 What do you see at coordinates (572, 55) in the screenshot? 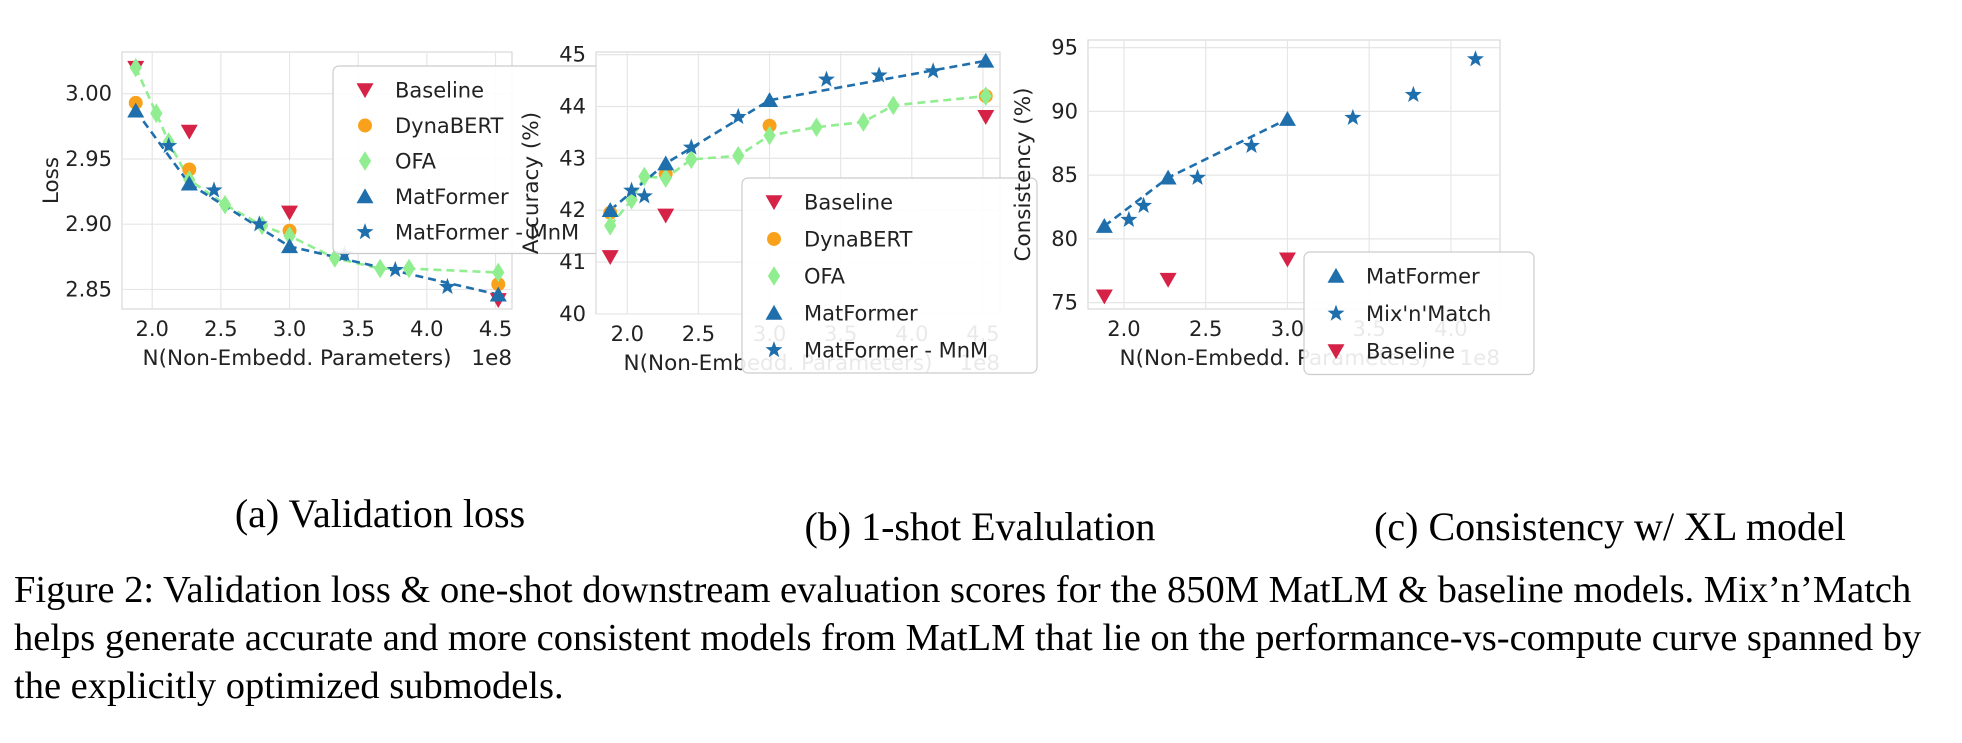
I see `y-tick-label: 45` at bounding box center [572, 55].